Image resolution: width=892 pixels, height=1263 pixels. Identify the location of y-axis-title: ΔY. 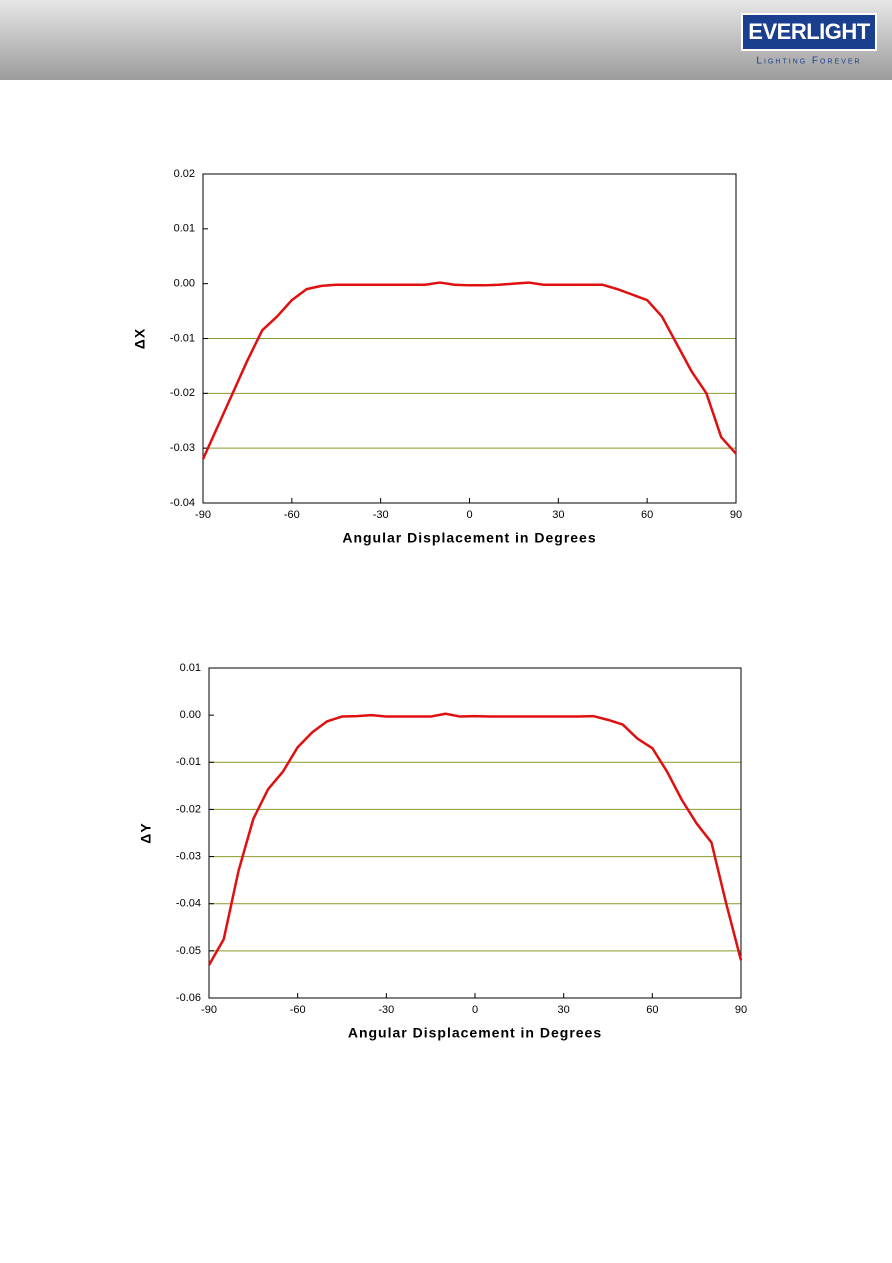
(146, 832).